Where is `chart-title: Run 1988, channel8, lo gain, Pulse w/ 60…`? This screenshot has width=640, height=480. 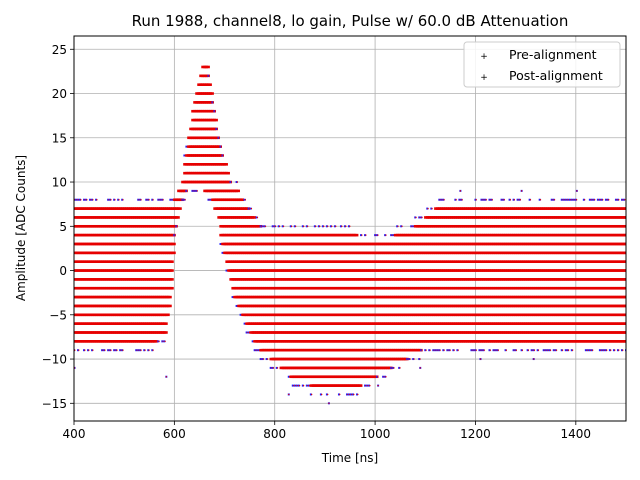
chart-title: Run 1988, channel8, lo gain, Pulse w/ 60… is located at coordinates (350, 21).